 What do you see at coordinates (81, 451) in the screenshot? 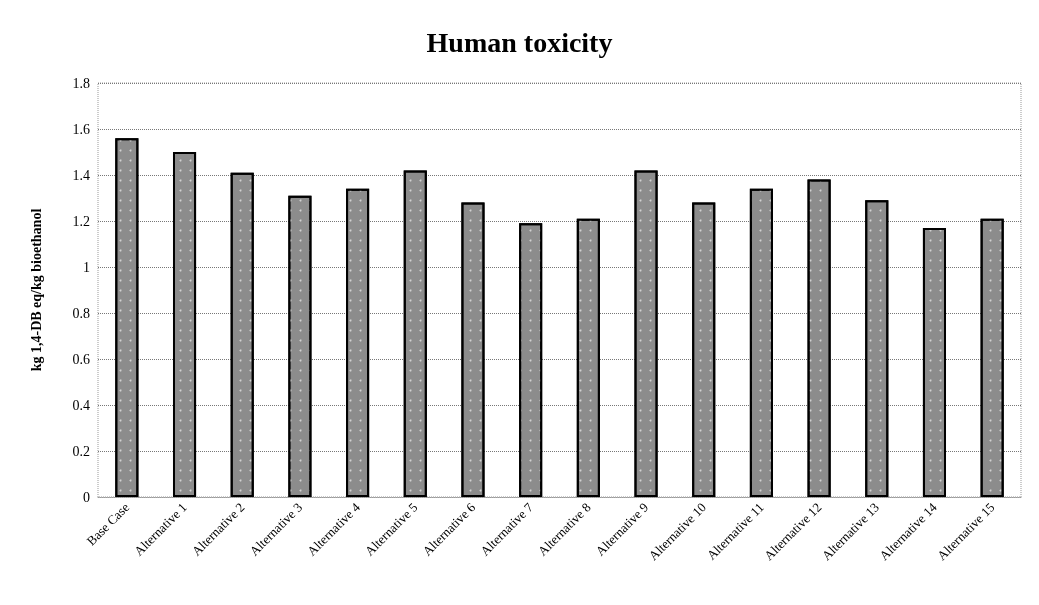
I see `y-tick-label: 0.2` at bounding box center [81, 451].